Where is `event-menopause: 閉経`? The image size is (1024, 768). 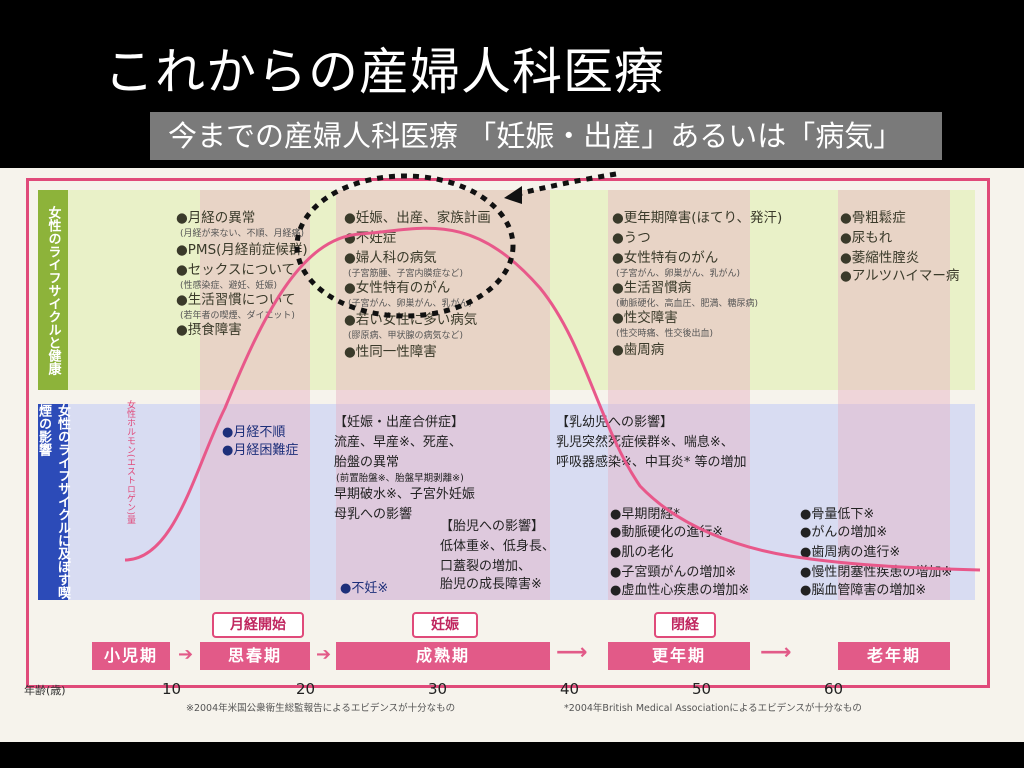 event-menopause: 閉経 is located at coordinates (685, 625).